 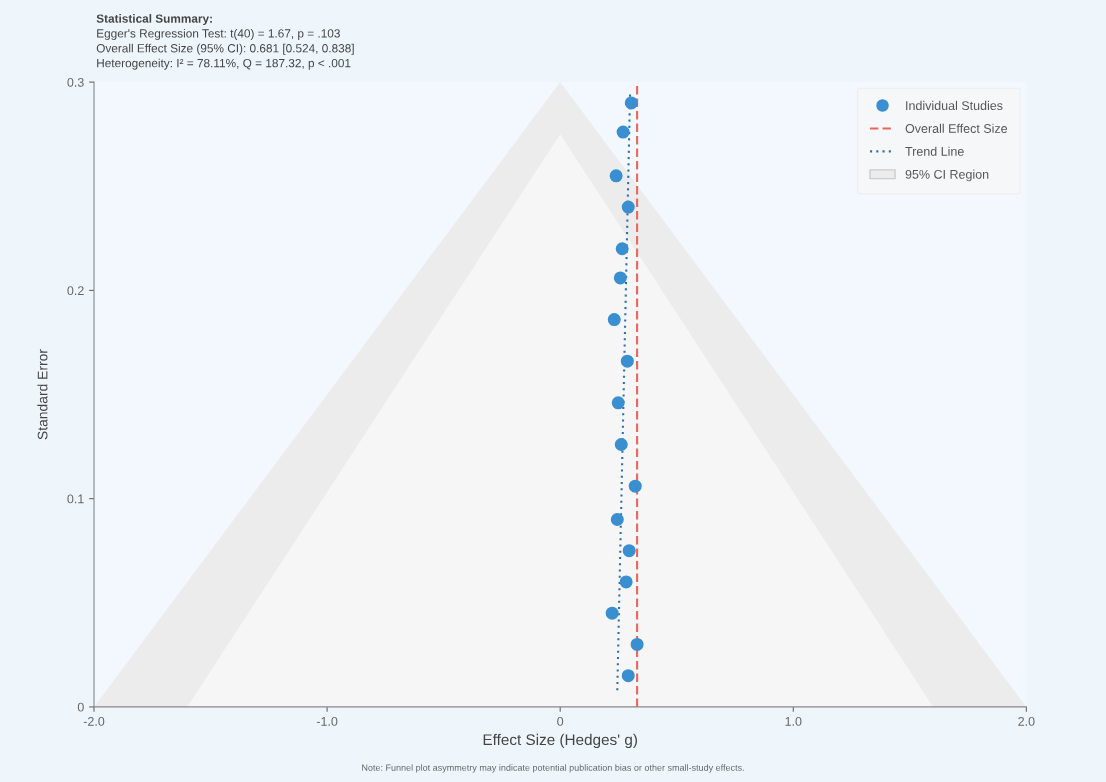 What do you see at coordinates (75, 499) in the screenshot?
I see `y-tick-label: 0.1` at bounding box center [75, 499].